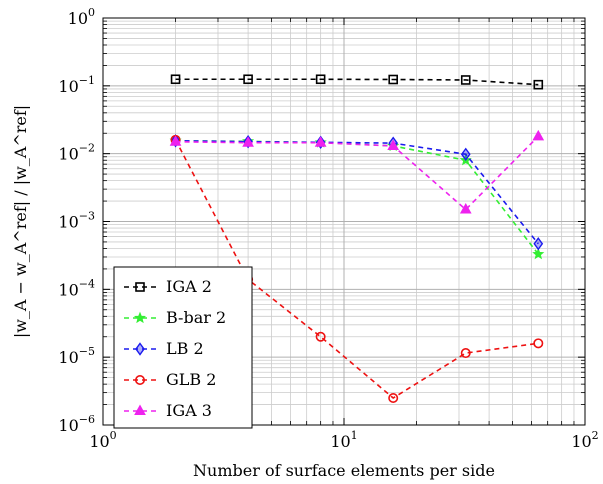 This screenshot has height=484, width=603. Describe the element at coordinates (140, 409) in the screenshot. I see `legend-marker-triangle` at that location.